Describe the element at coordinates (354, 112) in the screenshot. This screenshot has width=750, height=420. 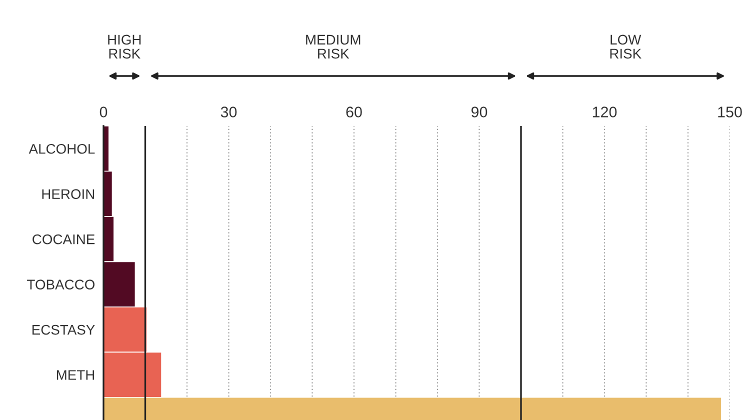
I see `x-tick-label: 60` at that location.